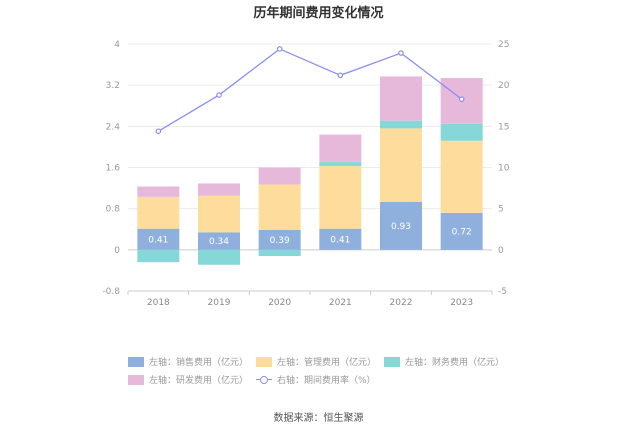 This screenshot has width=637, height=431. I want to click on y-right-tick-label: 5, so click(501, 210).